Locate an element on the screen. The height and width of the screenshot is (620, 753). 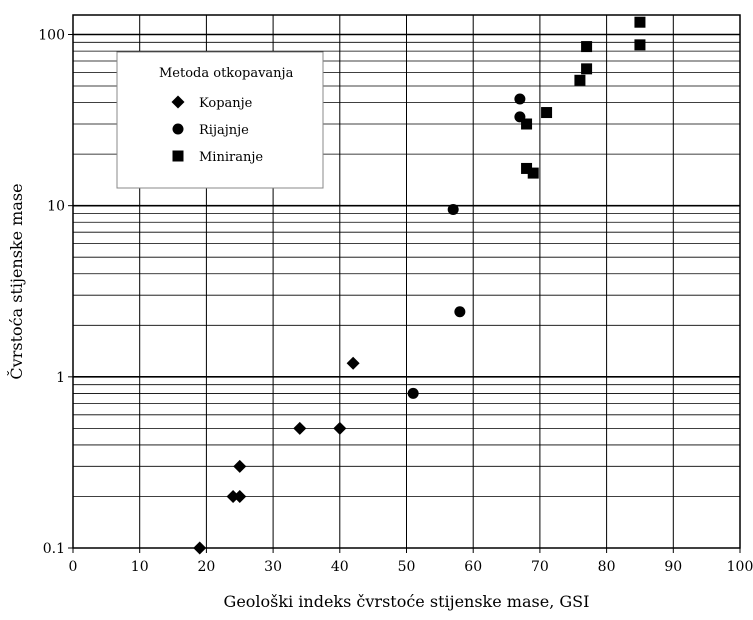
legend-marker-circle is located at coordinates (178, 129).